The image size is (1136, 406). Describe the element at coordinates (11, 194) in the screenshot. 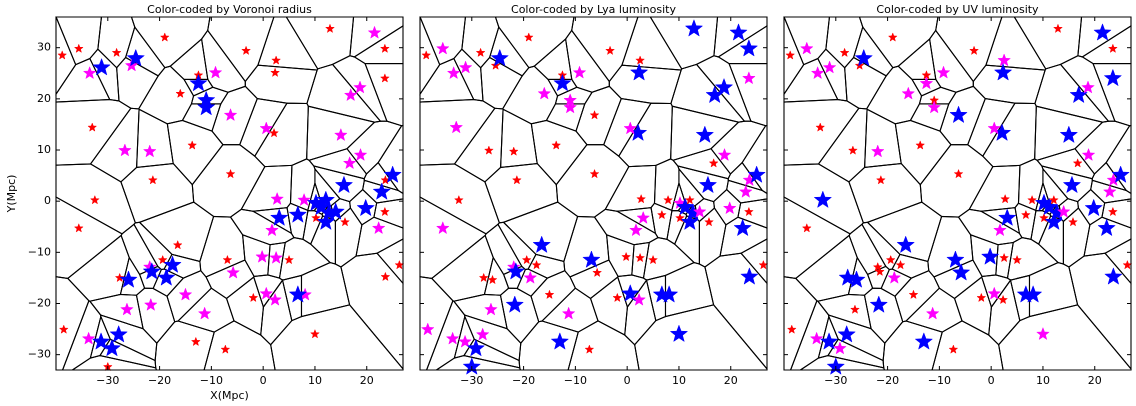

I see `y-axis-label: Y(Mpc)` at that location.